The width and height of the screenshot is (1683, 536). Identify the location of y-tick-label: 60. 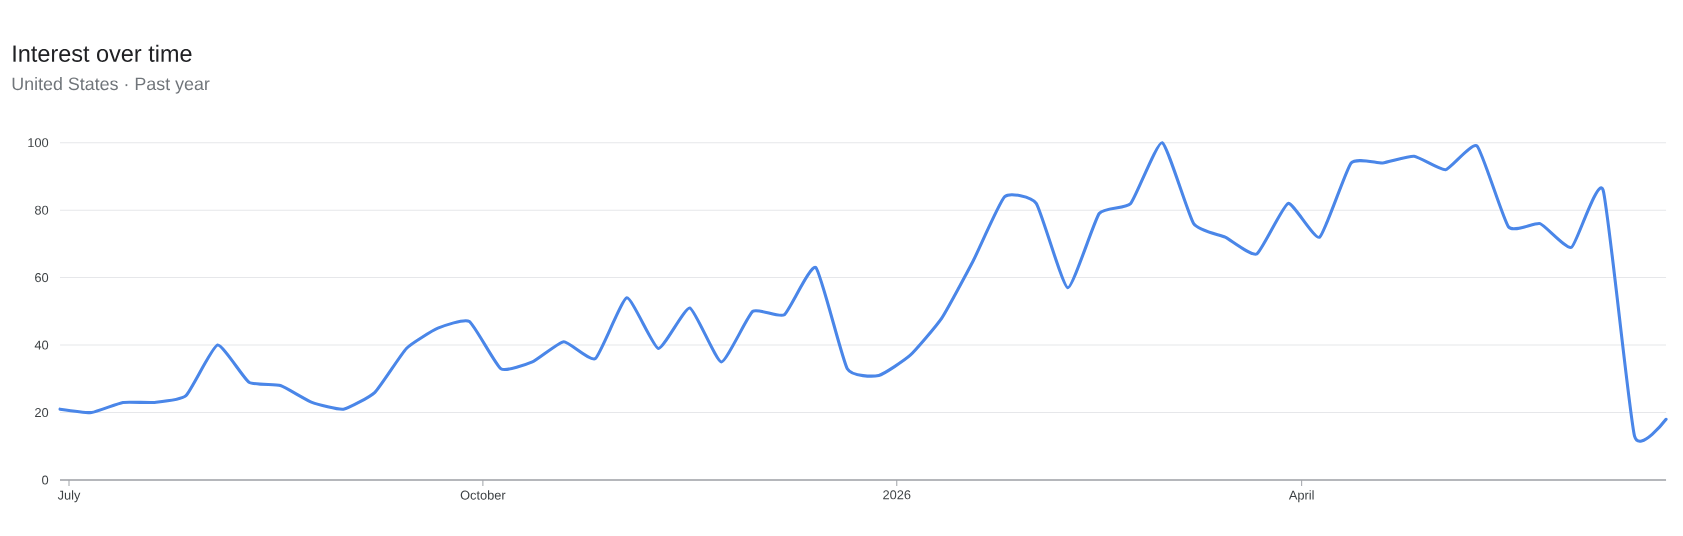
(42, 278).